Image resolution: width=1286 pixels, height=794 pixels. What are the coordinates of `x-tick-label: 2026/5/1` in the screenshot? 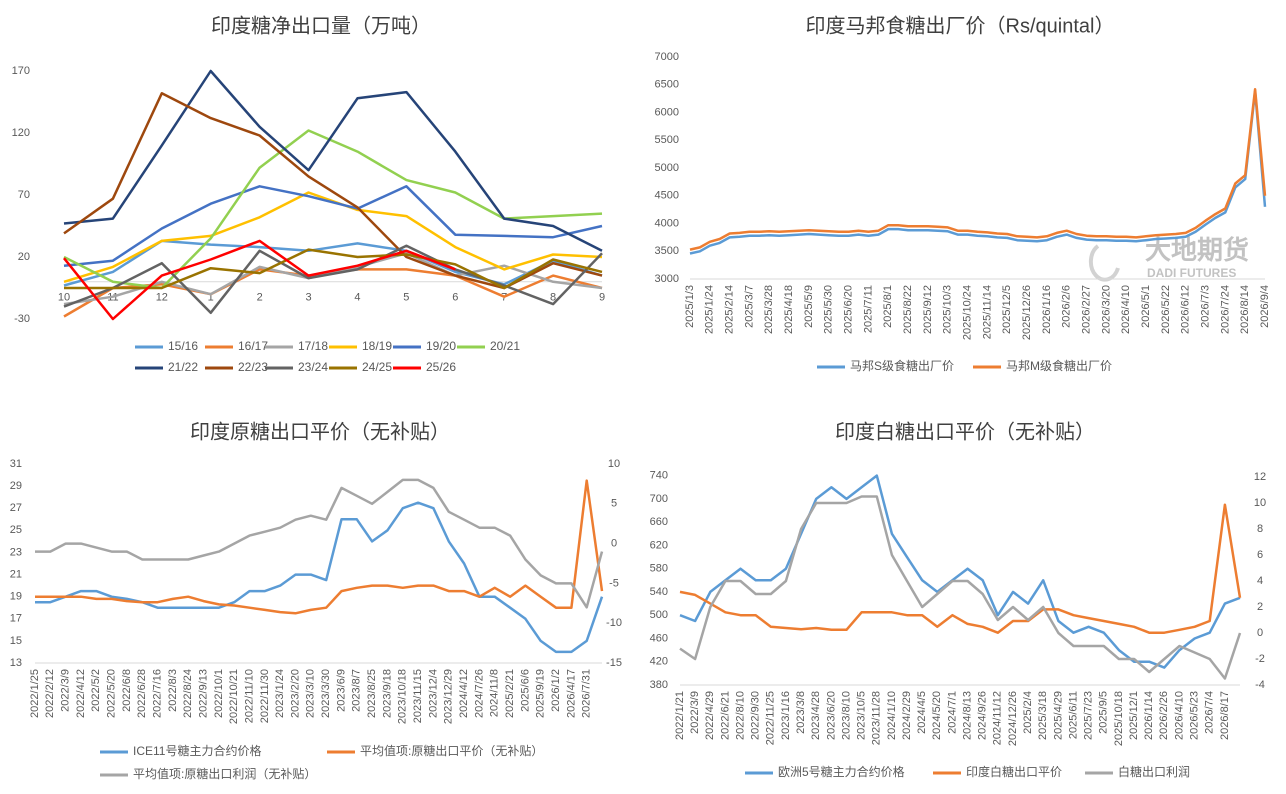 It's located at (1146, 306).